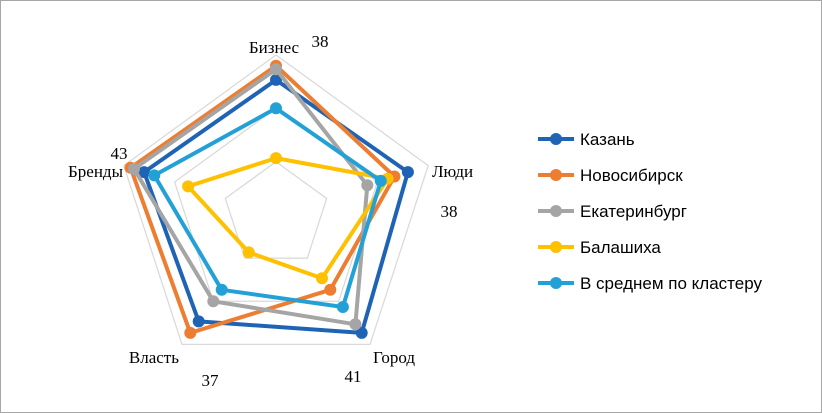  I want to click on legend-label: Екатеринбург, so click(633, 211).